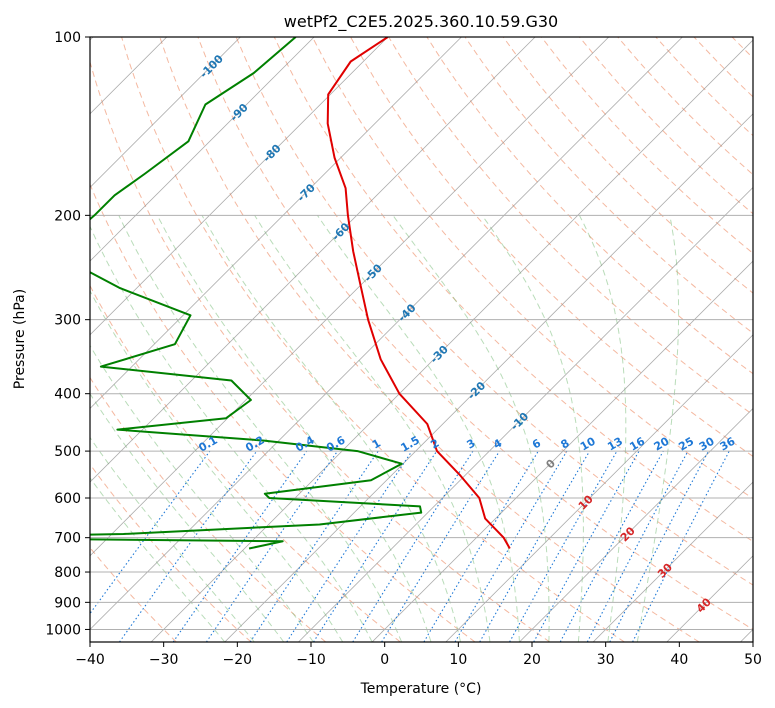  What do you see at coordinates (238, 660) in the screenshot?
I see `x-tick-label: −20` at bounding box center [238, 660].